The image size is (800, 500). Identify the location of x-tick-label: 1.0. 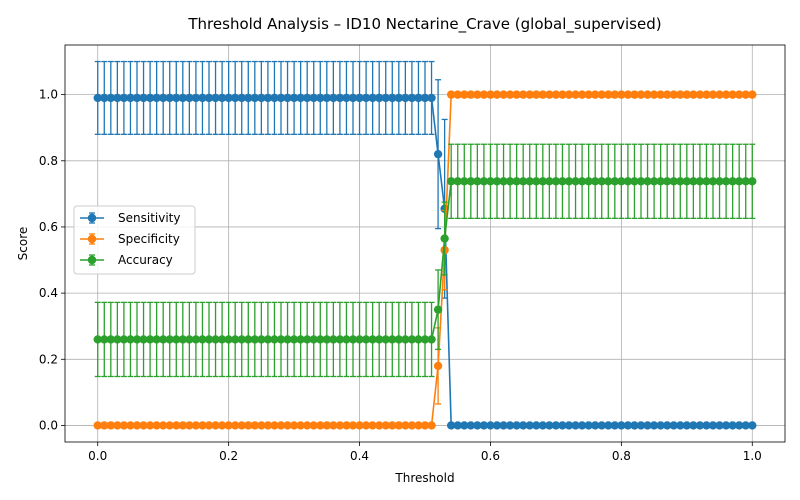
(752, 456).